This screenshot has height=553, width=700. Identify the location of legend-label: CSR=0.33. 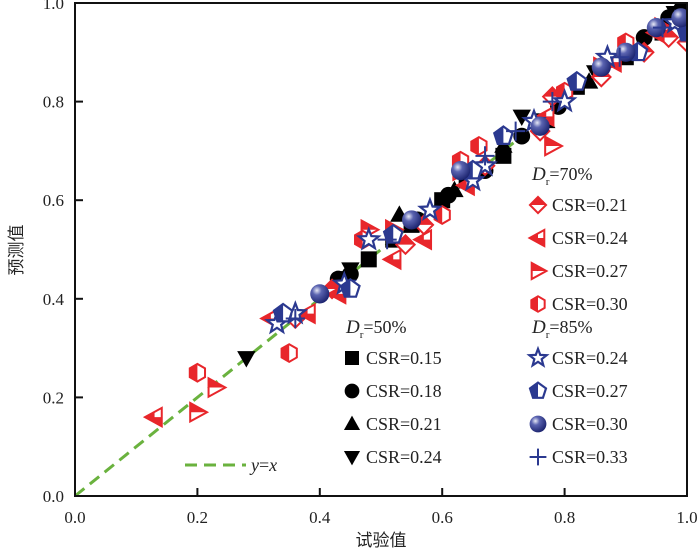
(590, 457).